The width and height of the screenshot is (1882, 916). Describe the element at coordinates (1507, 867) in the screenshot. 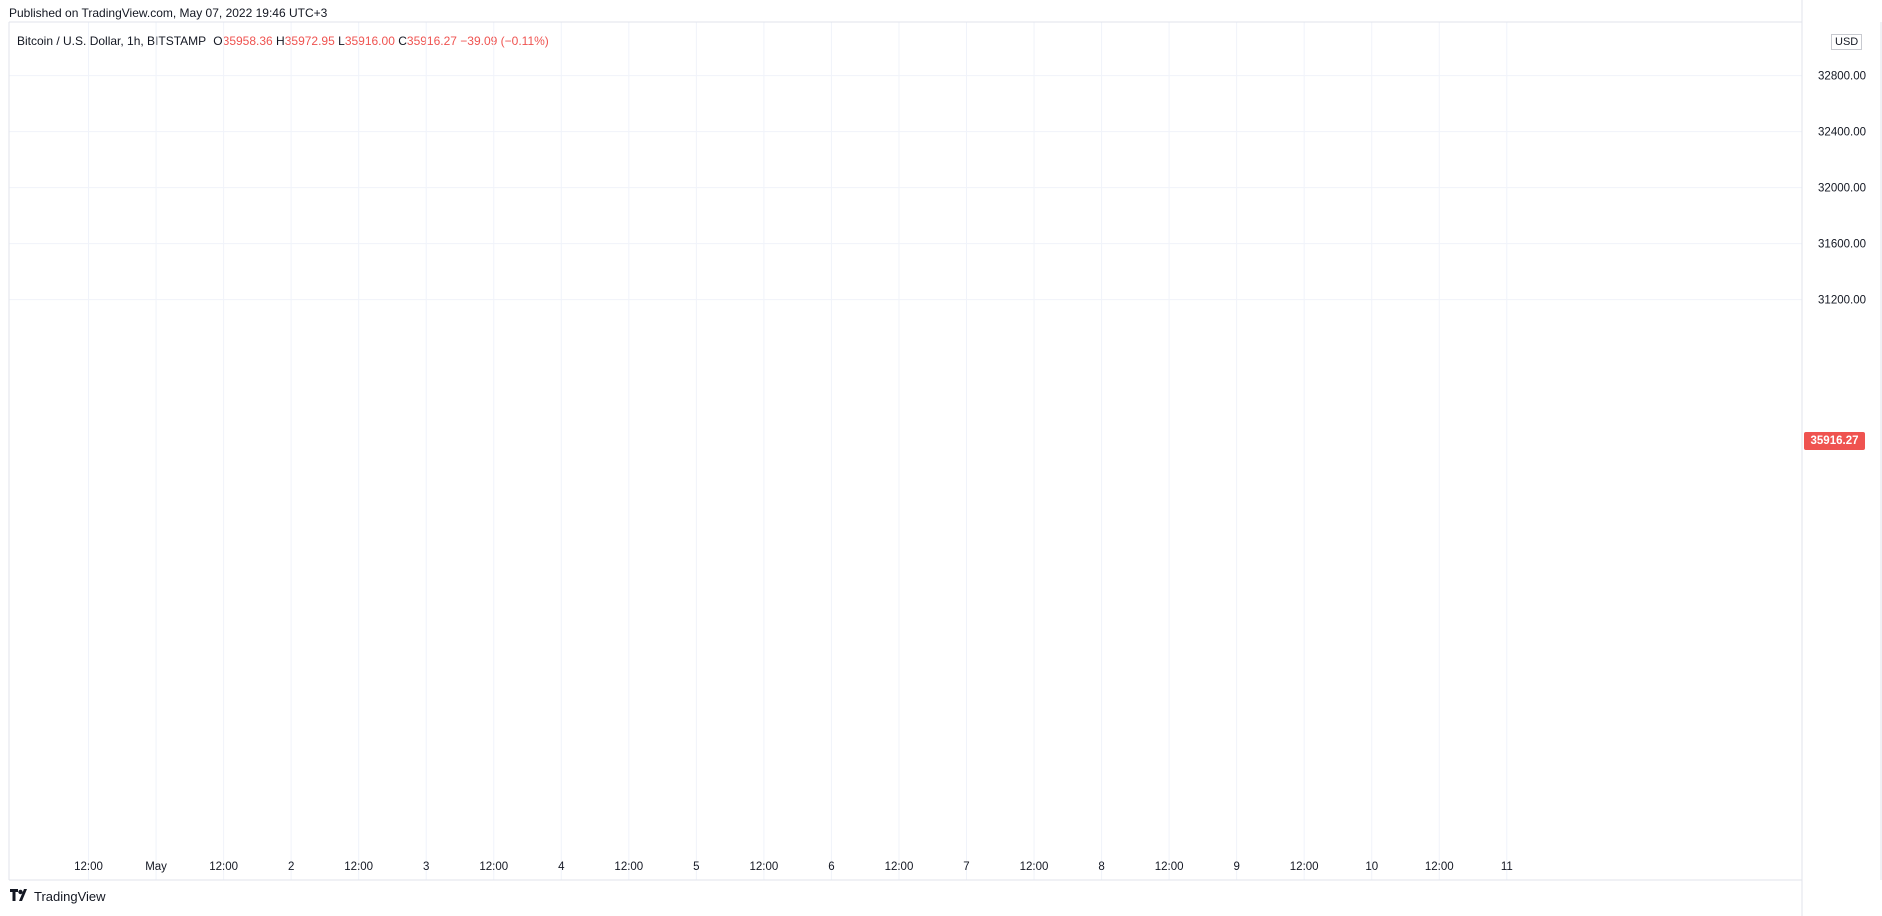

I see `time-tick-label: 11` at that location.